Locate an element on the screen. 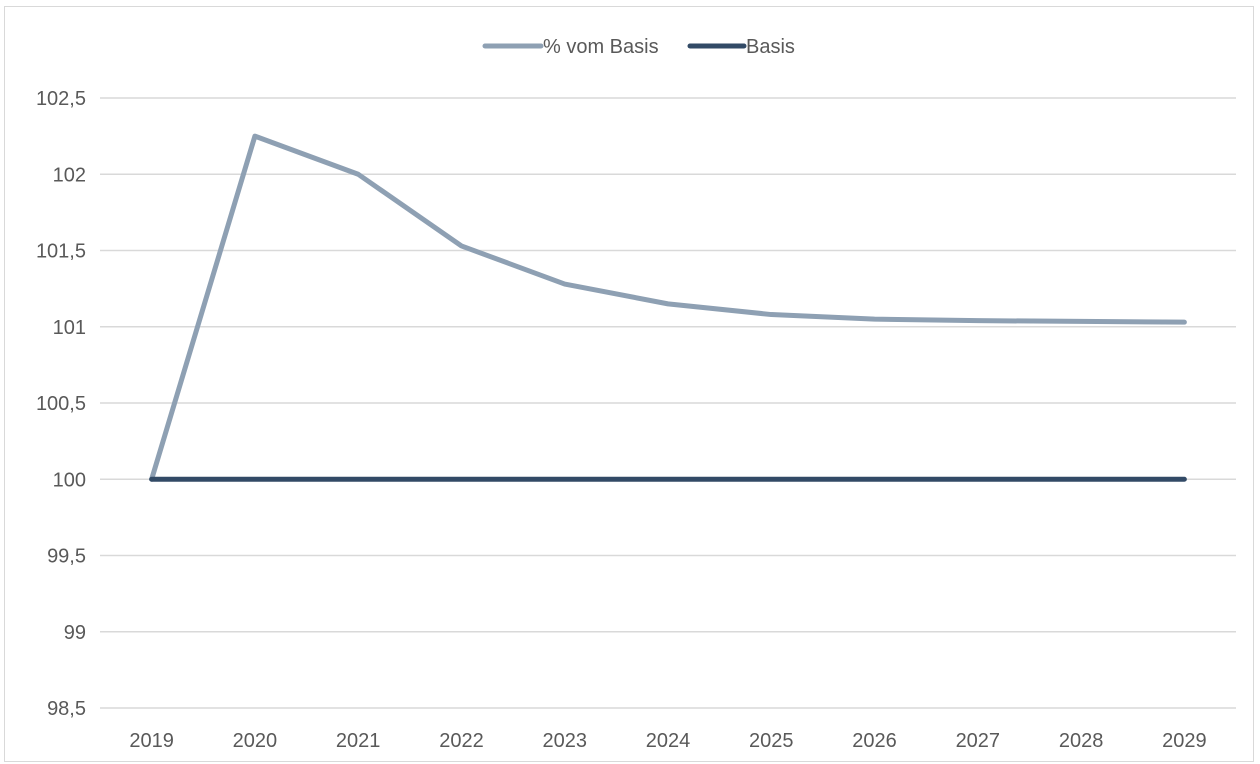 The width and height of the screenshot is (1260, 764). y-tick-label: 102 is located at coordinates (69, 175).